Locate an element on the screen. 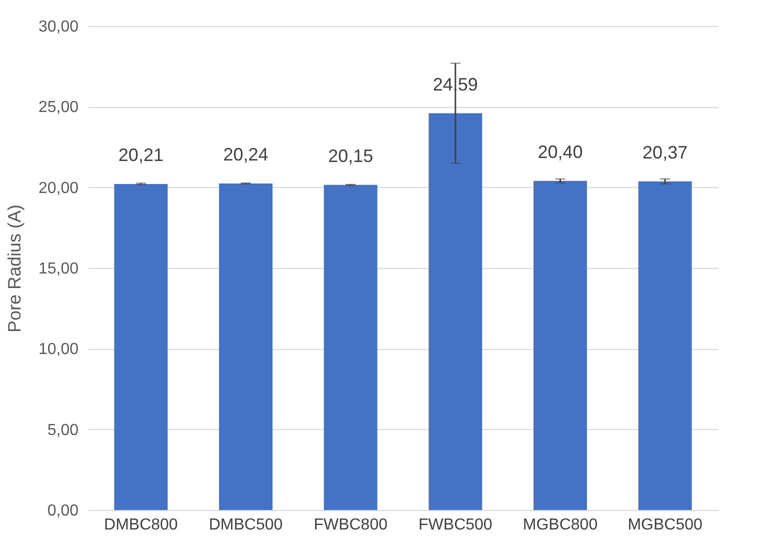 This screenshot has height=545, width=779. x-tick-label: DMBC800 is located at coordinates (141, 525).